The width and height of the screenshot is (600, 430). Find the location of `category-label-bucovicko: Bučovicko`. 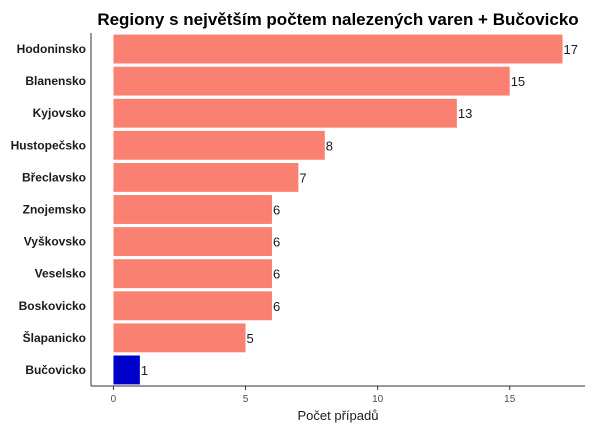

category-label-bucovicko: Bučovicko is located at coordinates (55, 370).